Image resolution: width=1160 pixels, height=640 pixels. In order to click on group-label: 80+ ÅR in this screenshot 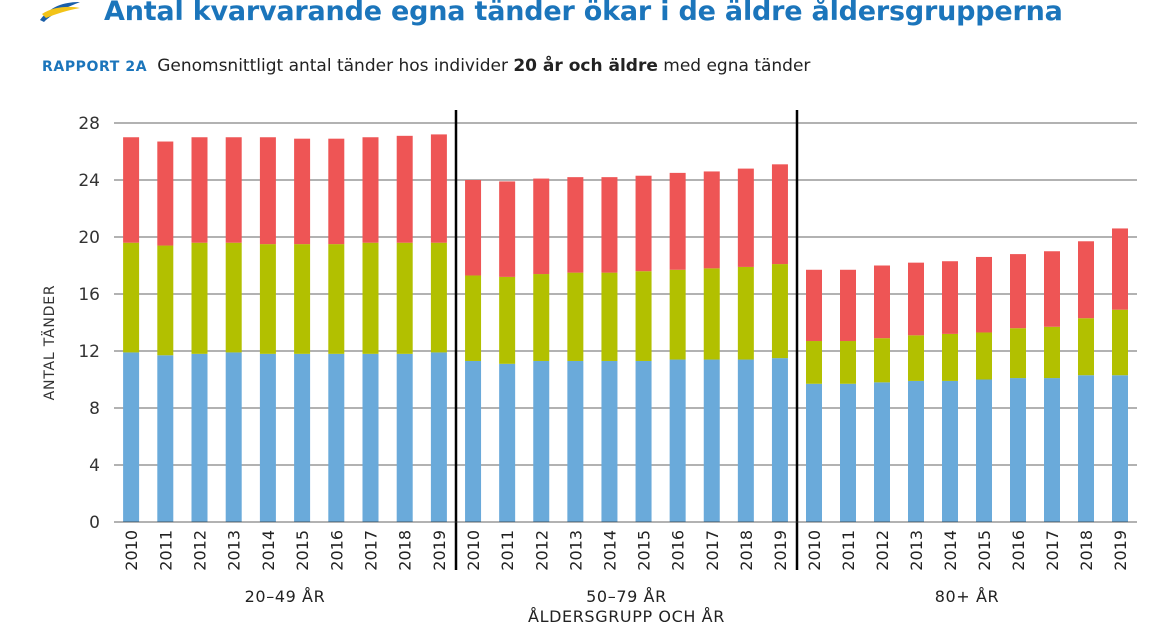, I will do `click(967, 596)`.